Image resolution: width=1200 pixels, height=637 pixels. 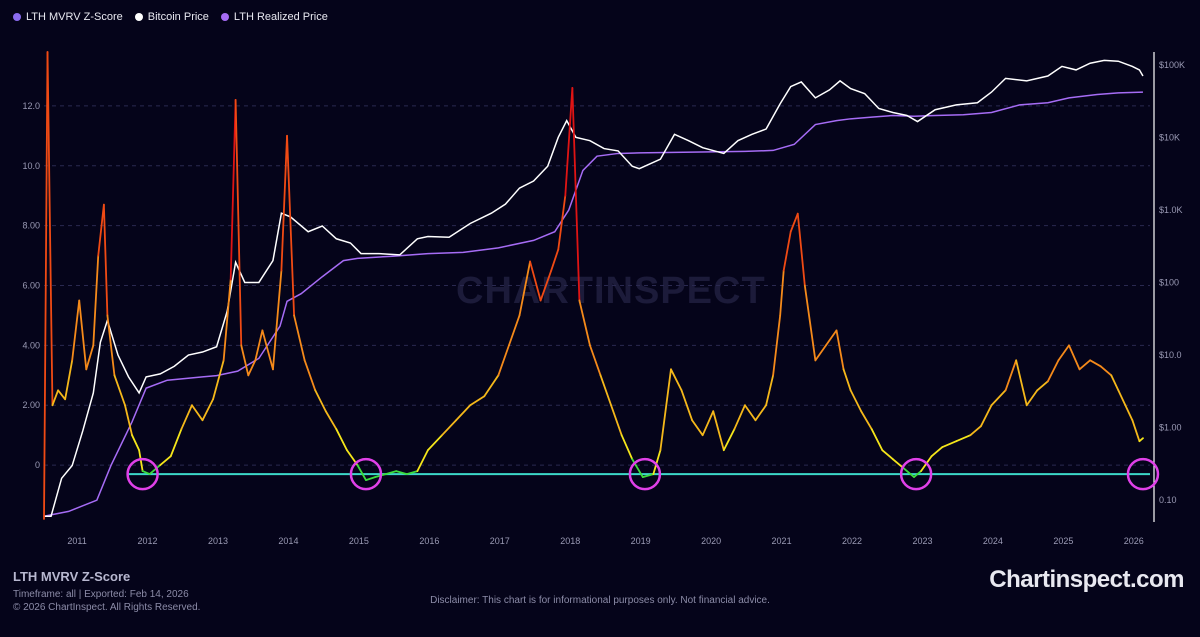 What do you see at coordinates (429, 541) in the screenshot?
I see `x-tick-label: 2016` at bounding box center [429, 541].